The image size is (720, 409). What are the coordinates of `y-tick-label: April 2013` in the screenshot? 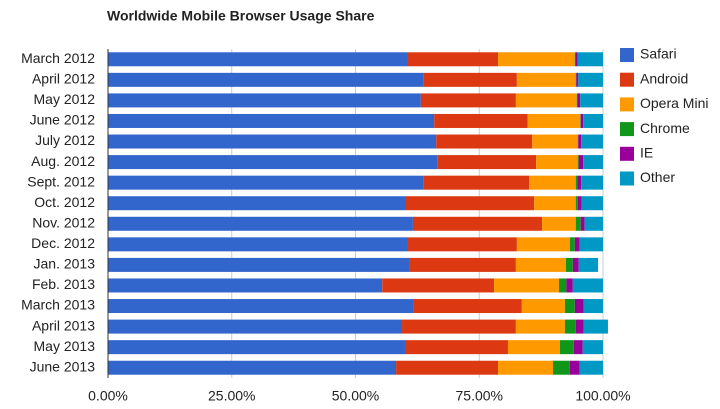 It's located at (63, 325).